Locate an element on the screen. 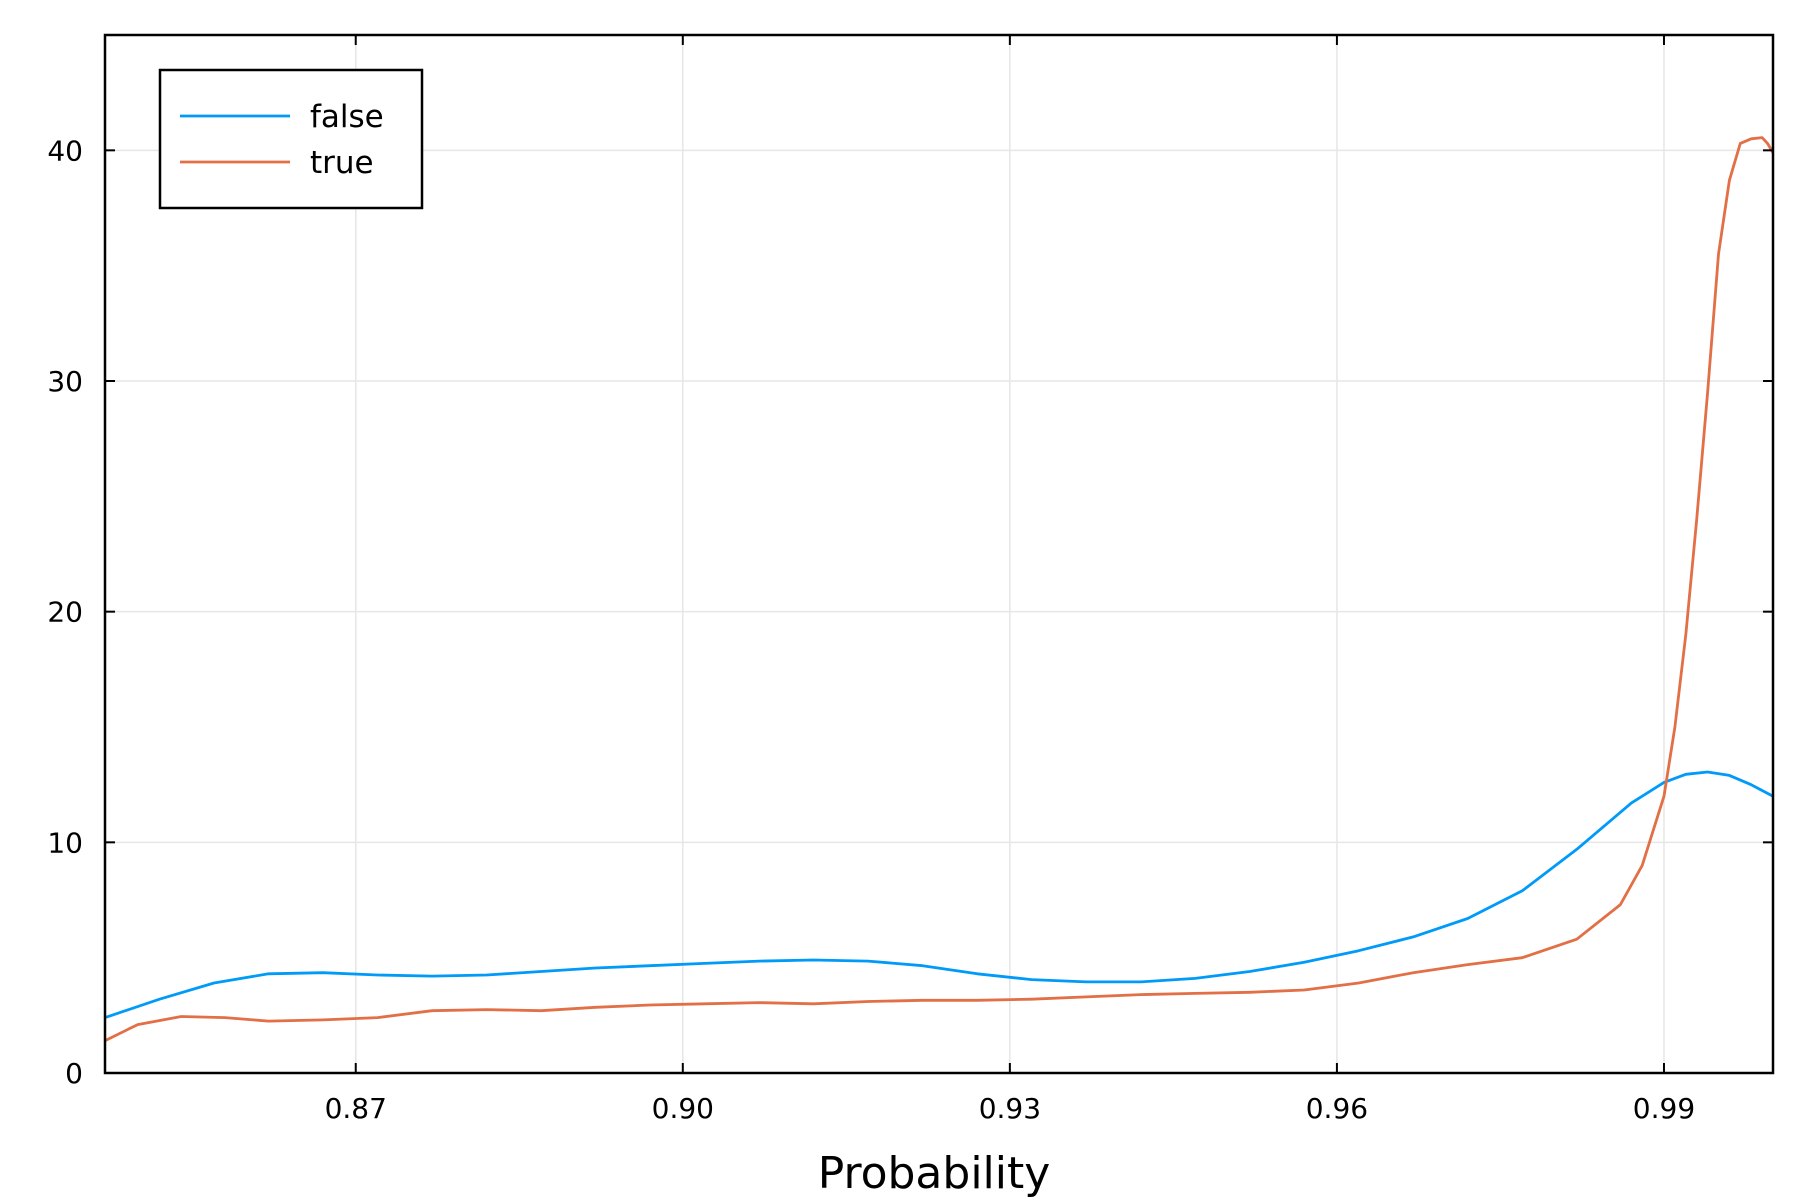  y-tick-label: 0 is located at coordinates (74, 1073).